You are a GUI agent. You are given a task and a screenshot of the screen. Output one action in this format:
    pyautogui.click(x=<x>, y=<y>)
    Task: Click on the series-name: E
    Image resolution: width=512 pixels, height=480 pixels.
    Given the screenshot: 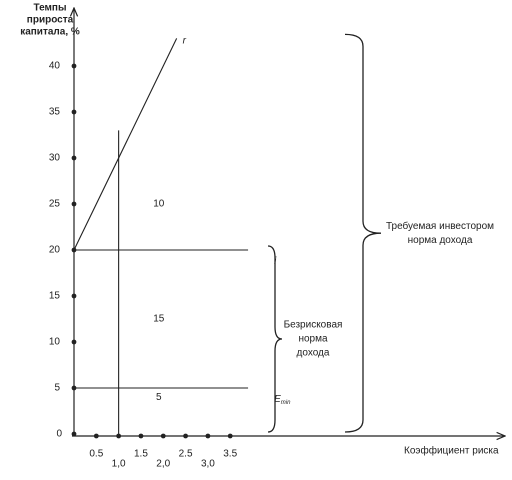 What is the action you would take?
    pyautogui.click(x=277, y=399)
    